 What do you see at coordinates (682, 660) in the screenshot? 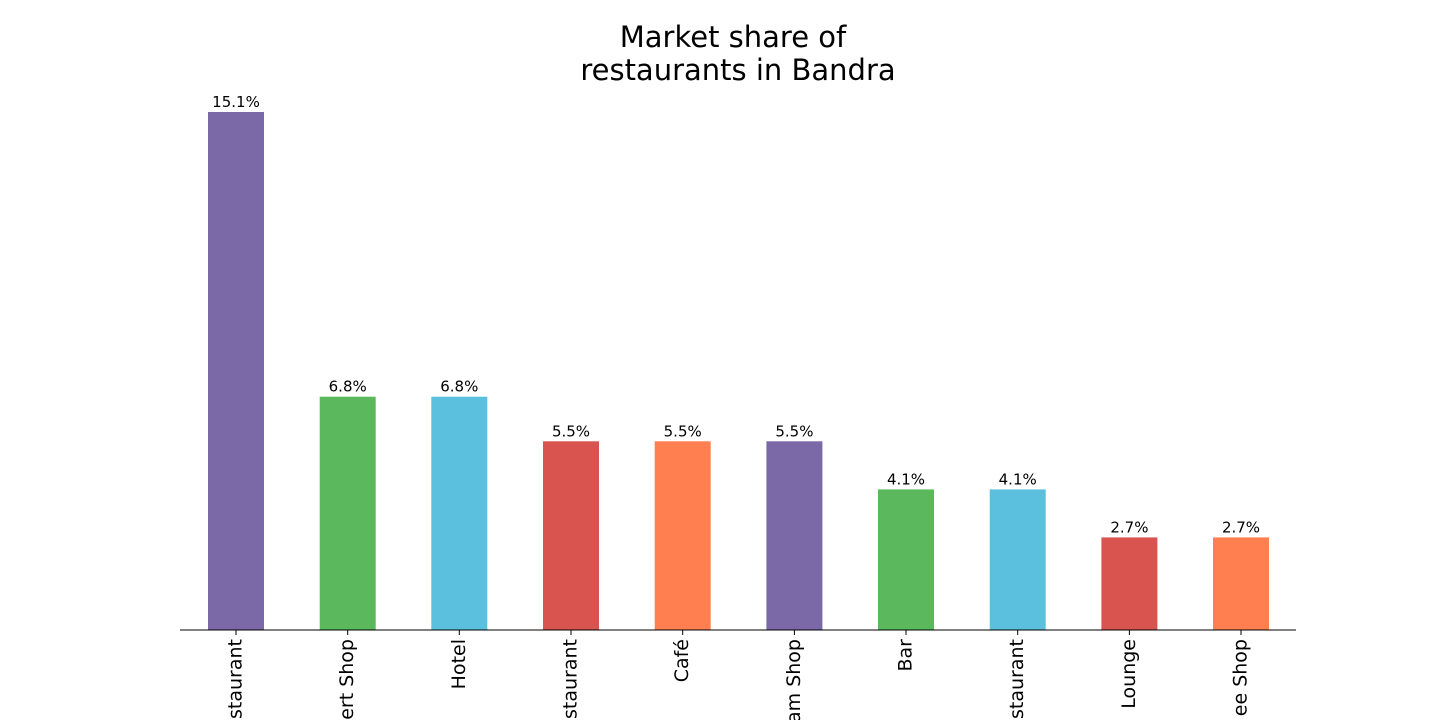
I see `x-tick-label-4: Café` at bounding box center [682, 660].